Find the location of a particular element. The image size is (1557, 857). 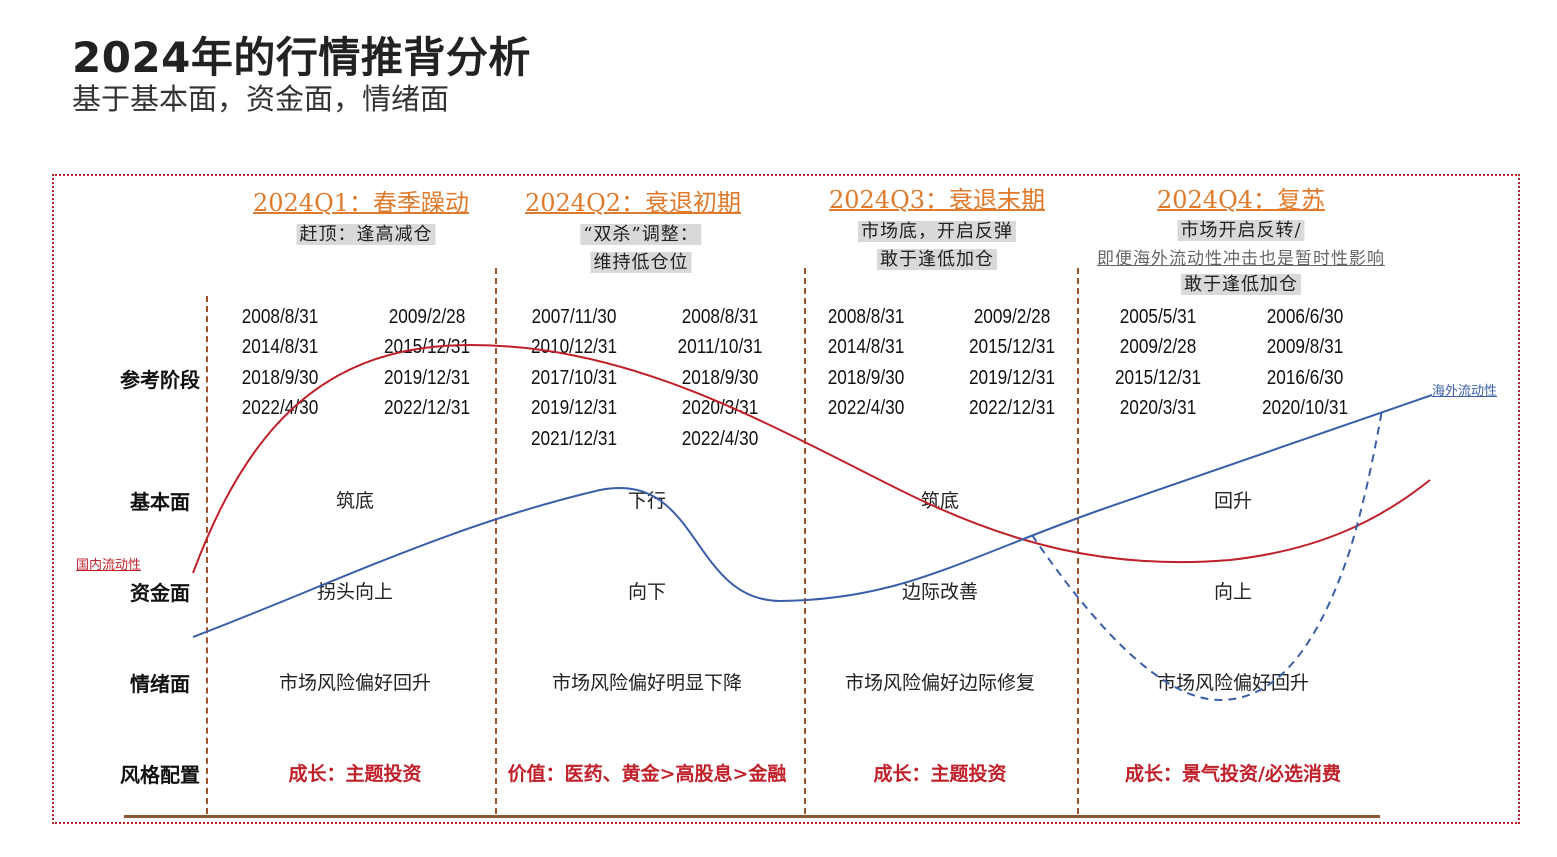

row-label-style: 风格配置 is located at coordinates (160, 775).